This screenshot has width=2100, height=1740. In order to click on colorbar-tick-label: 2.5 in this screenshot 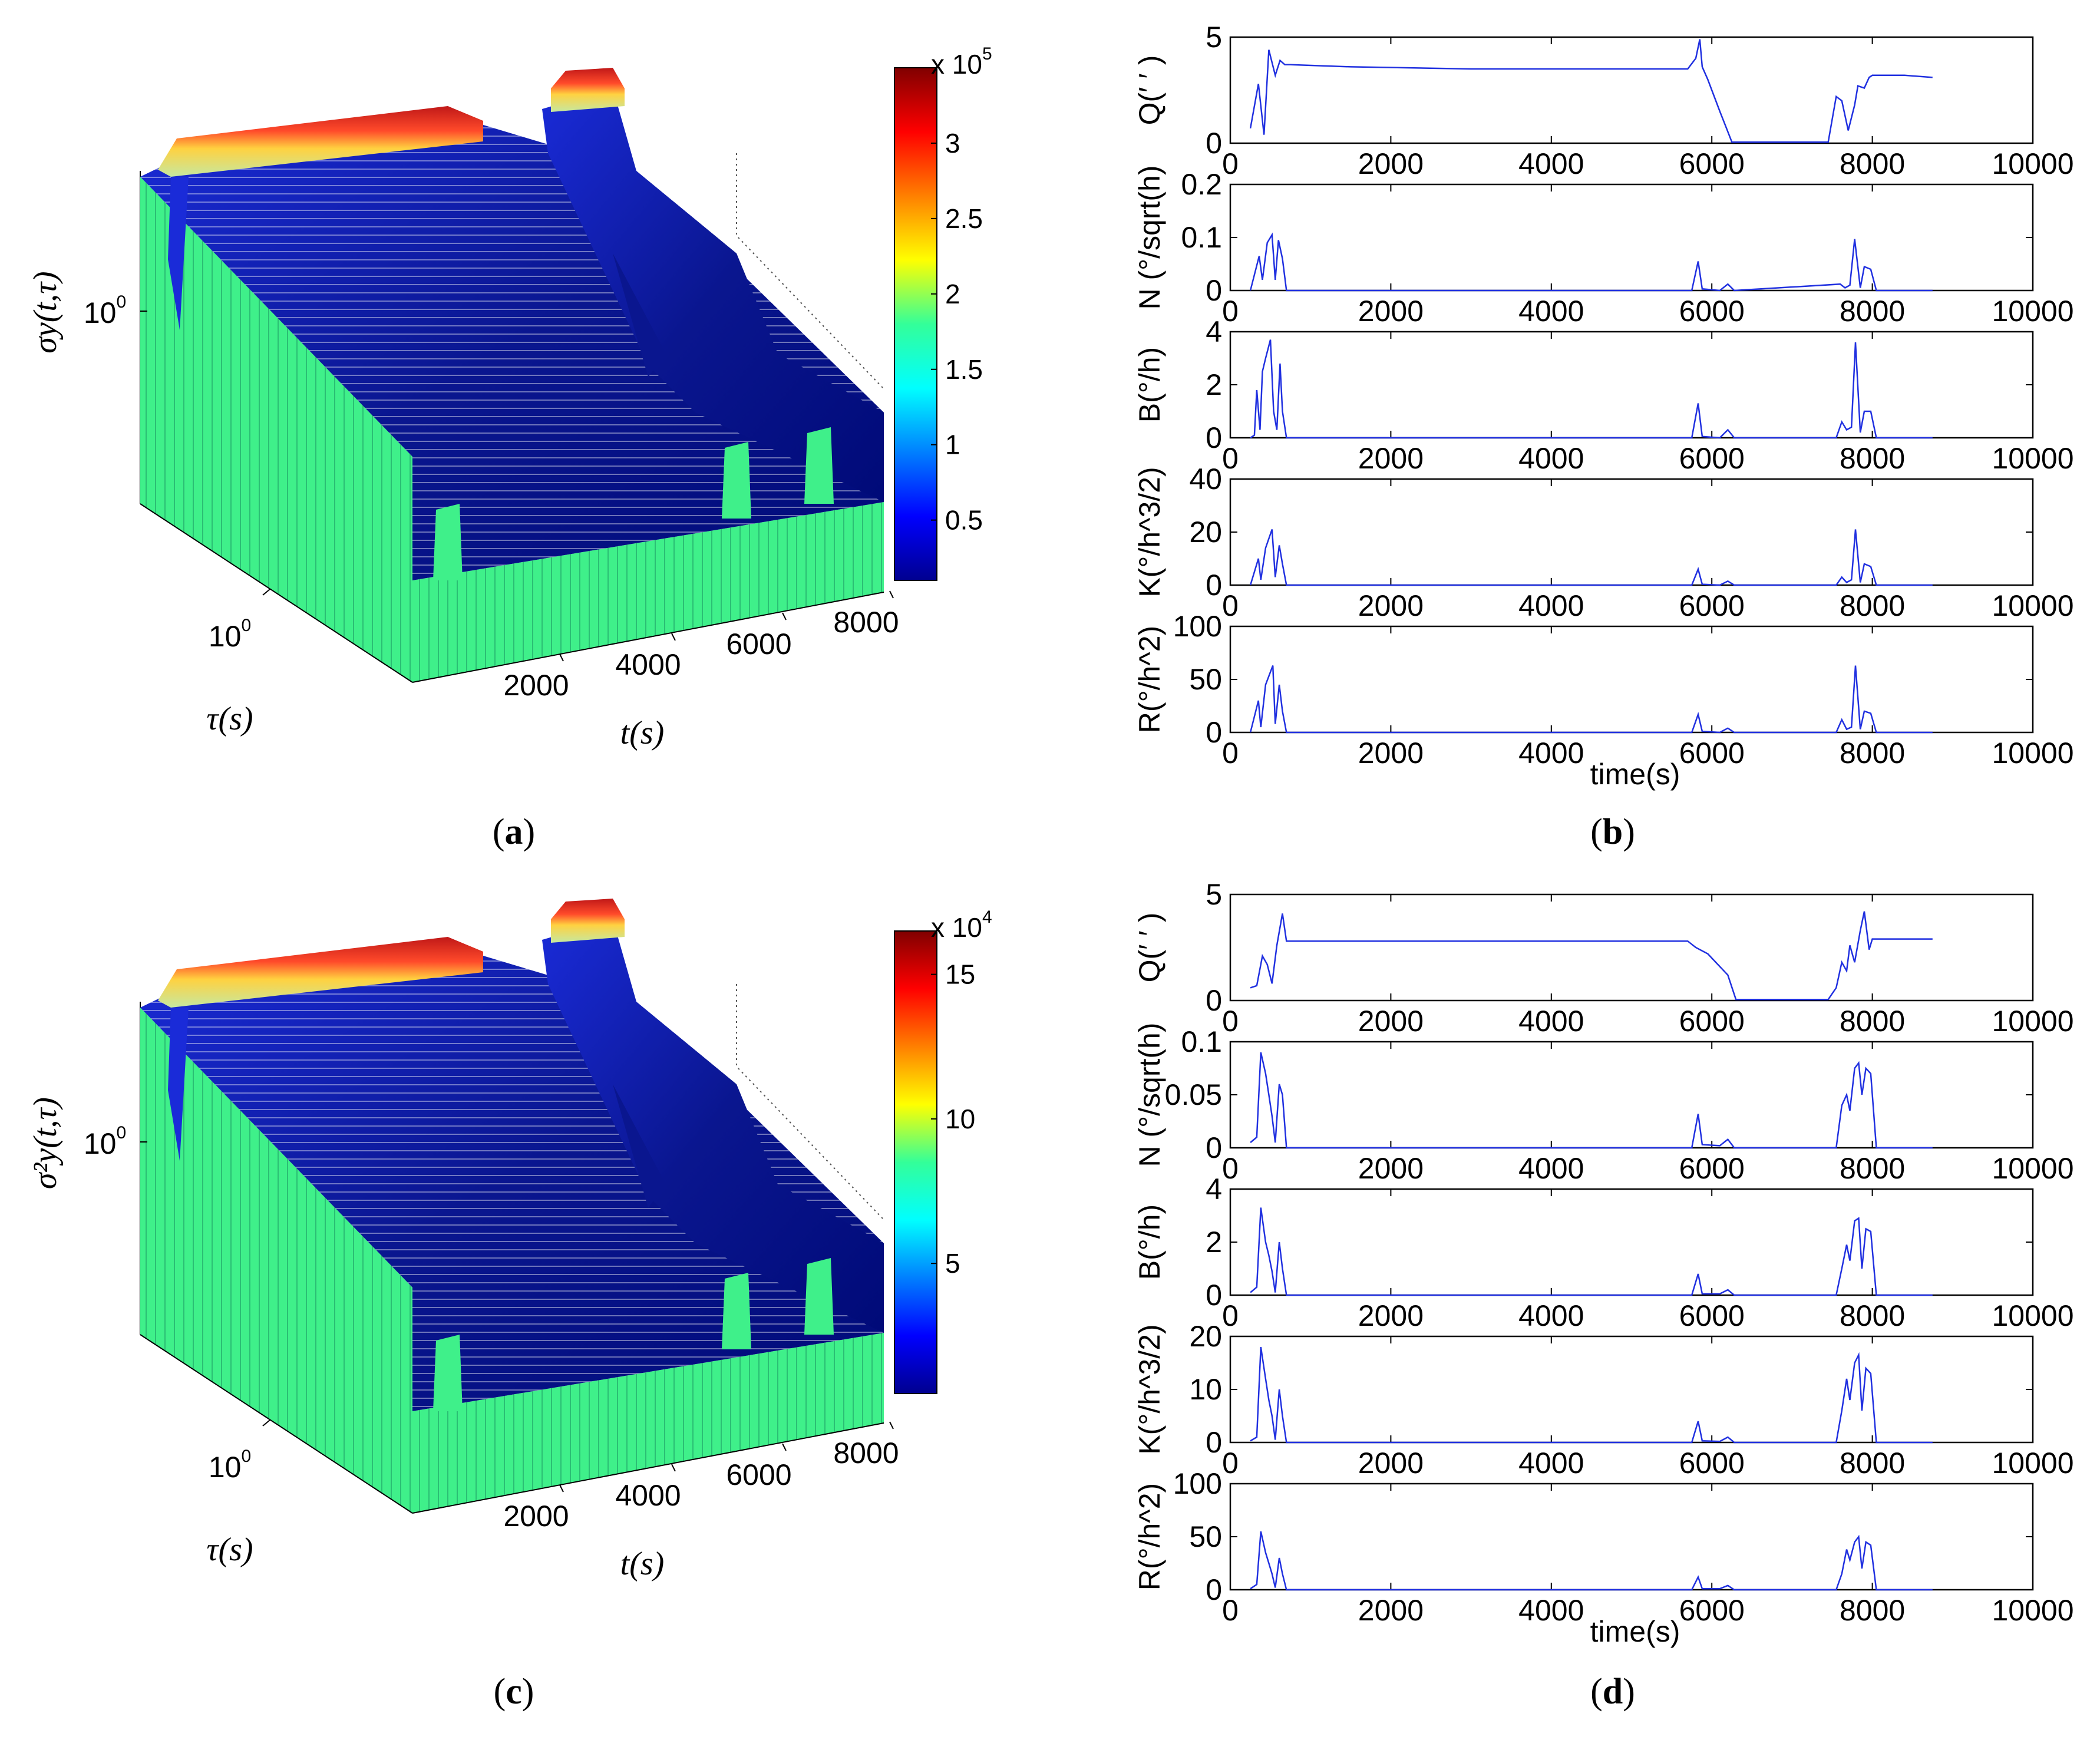, I will do `click(964, 219)`.